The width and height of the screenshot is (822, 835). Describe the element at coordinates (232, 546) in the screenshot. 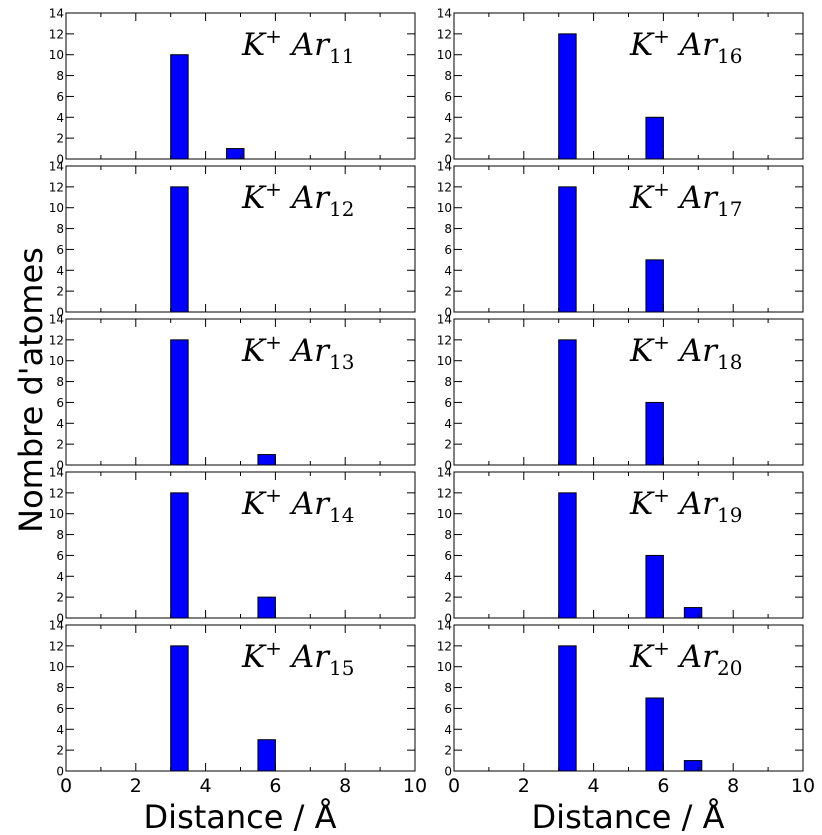

I see `panel-4: 0 2 4 6 8 10 12 14 K+ Ar14` at that location.